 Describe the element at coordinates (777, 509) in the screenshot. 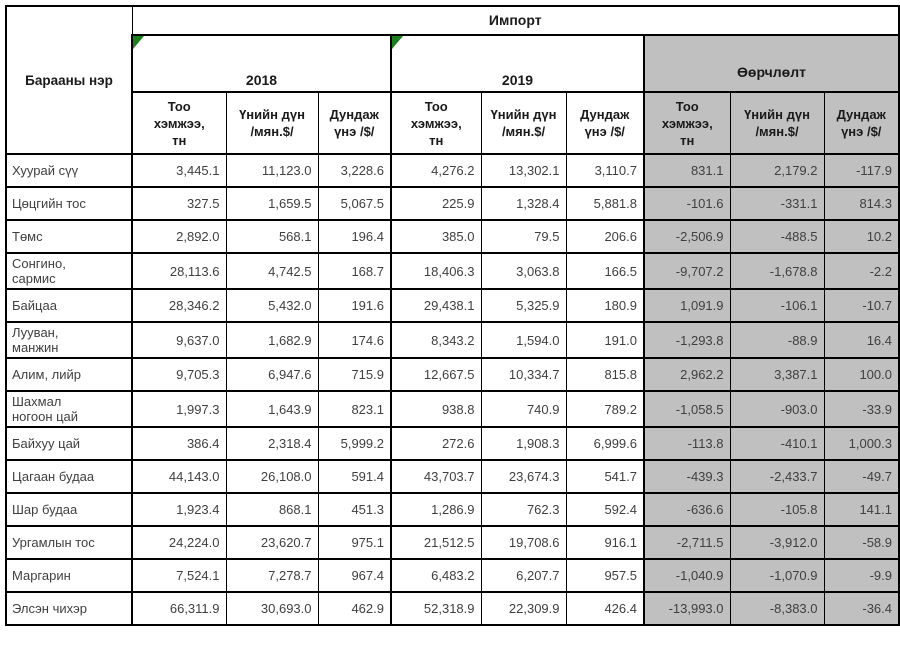

I see `value-cell: -105.8` at that location.